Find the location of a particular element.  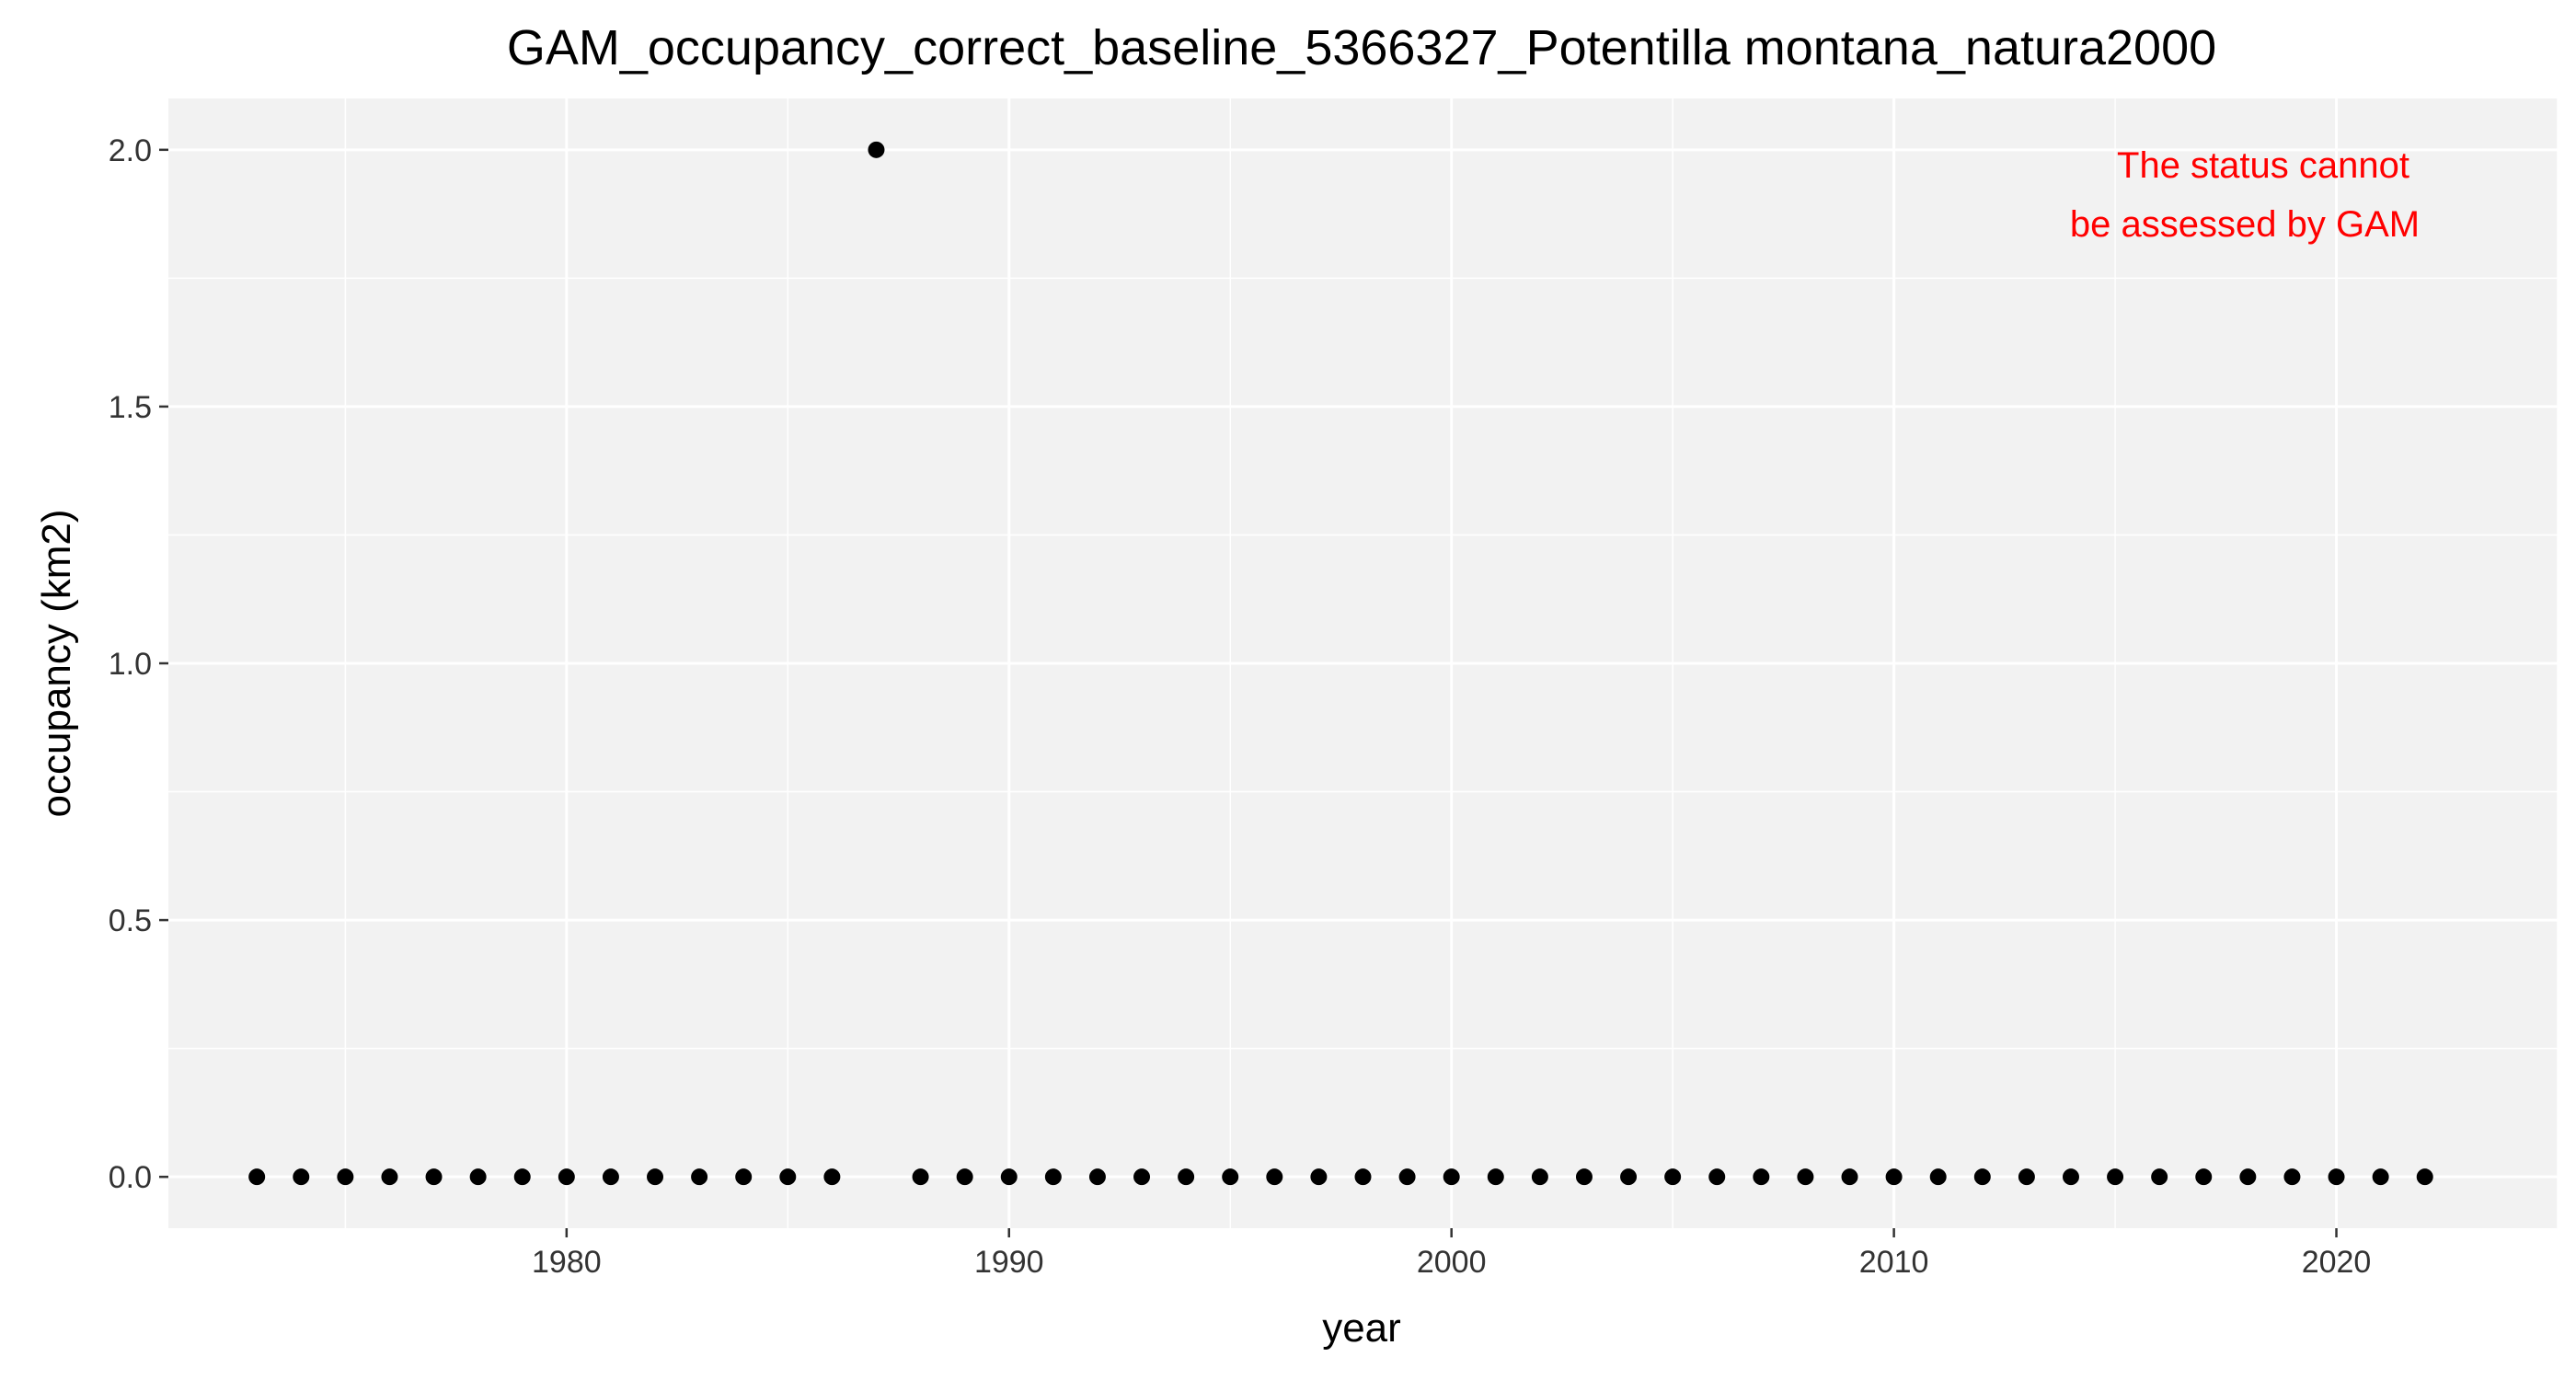

y-axis-ticks: 0.0 0.5 1.0 1.5 2.0 is located at coordinates (138, 664).